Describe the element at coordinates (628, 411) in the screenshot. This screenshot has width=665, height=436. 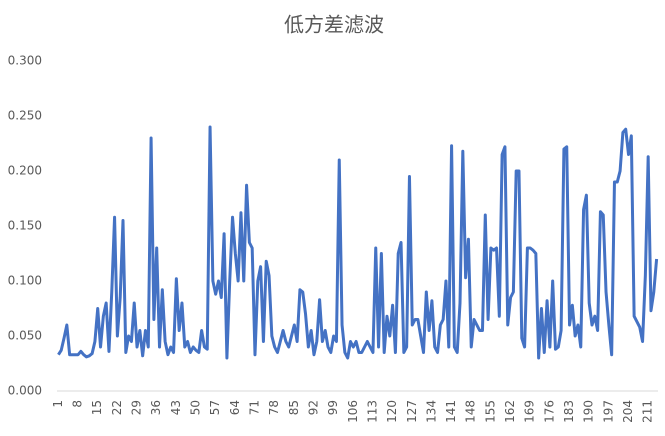
I see `x-tick-label: 204` at that location.